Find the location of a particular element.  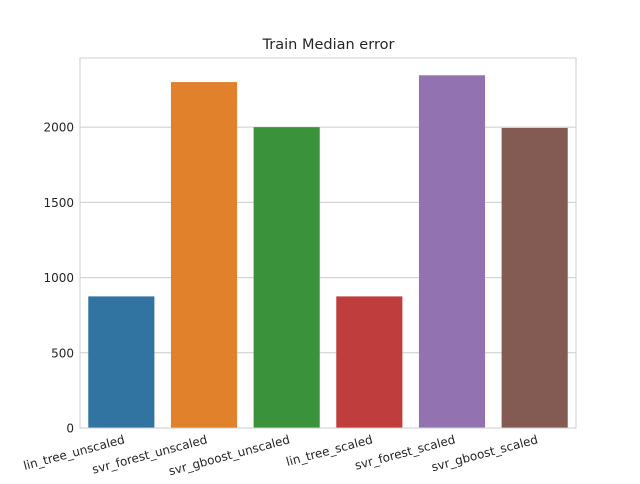

y-tick-label: 1000 is located at coordinates (58, 278).